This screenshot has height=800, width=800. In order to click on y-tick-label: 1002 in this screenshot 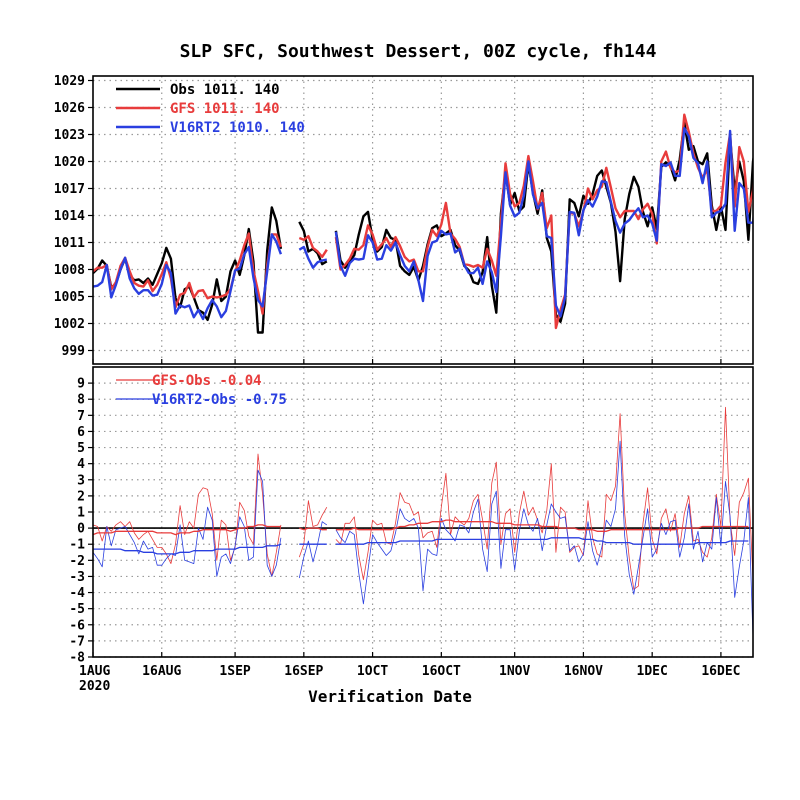, I will do `click(69, 324)`.